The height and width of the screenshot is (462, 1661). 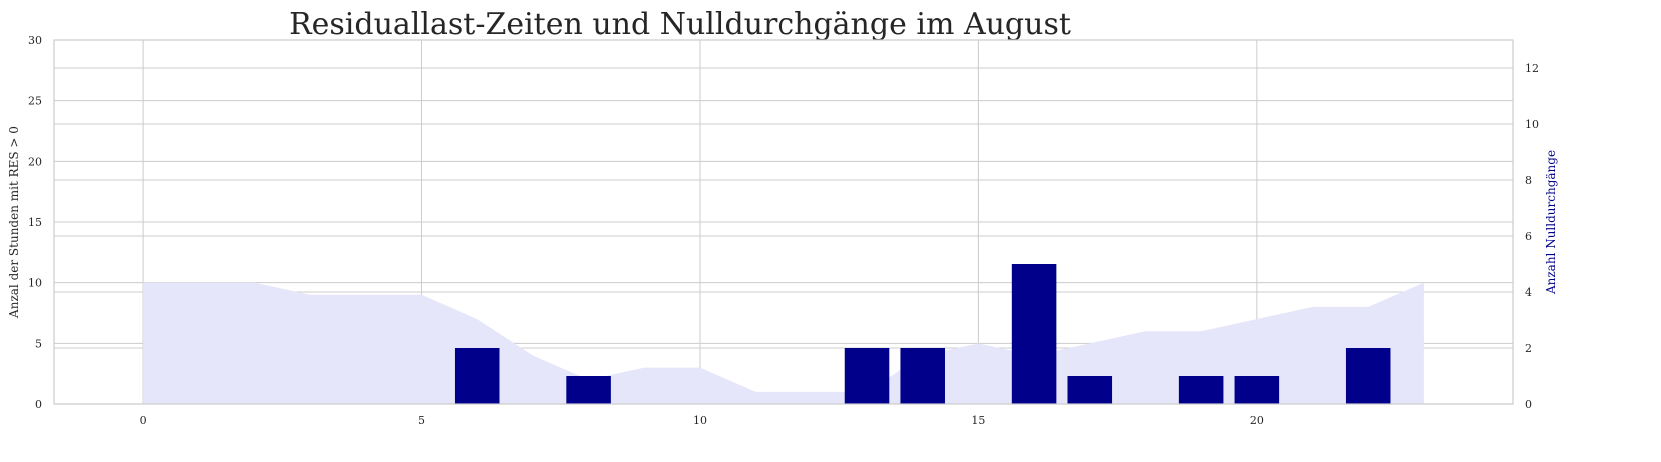 I want to click on y2-tick-label: 4, so click(x=1528, y=292).